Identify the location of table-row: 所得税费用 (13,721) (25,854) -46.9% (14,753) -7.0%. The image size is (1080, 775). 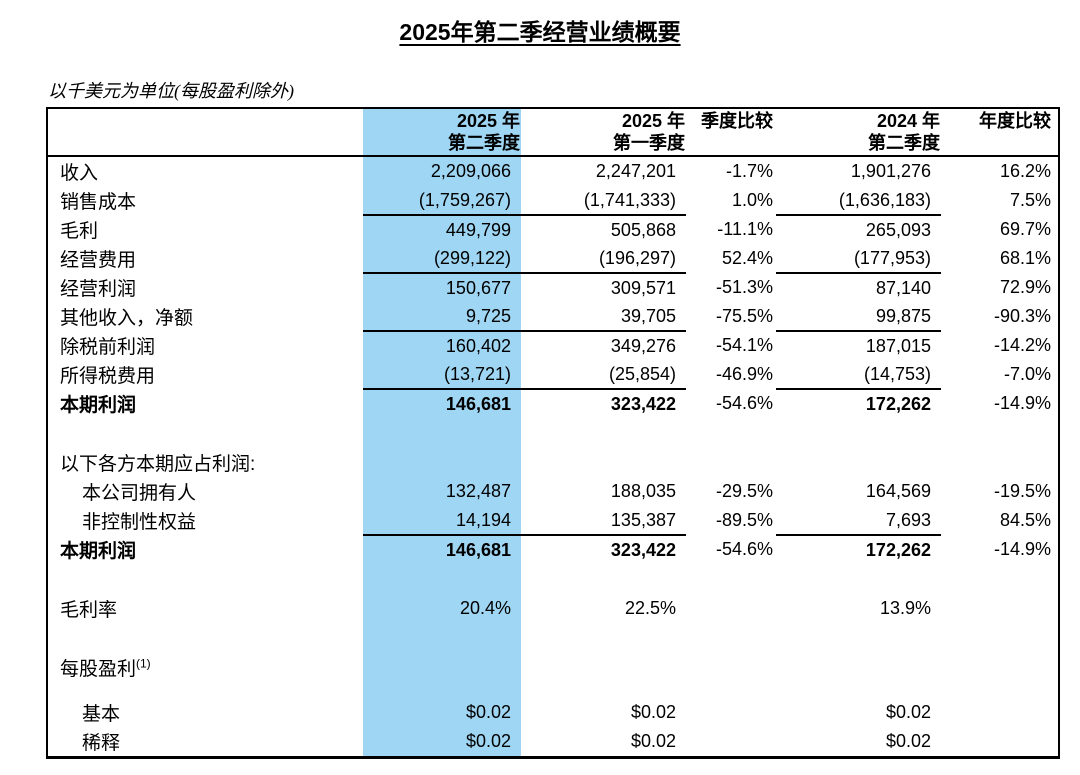
(553, 375).